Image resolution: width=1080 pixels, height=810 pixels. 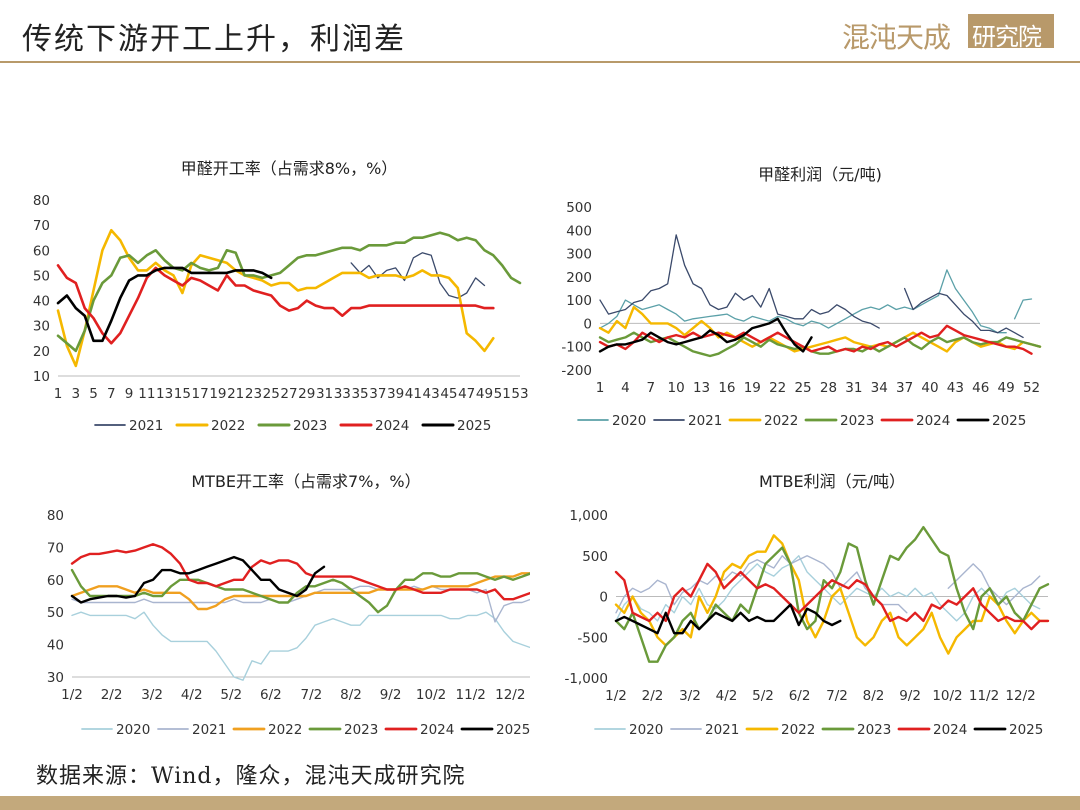 What do you see at coordinates (111, 394) in the screenshot?
I see `x-tick-label: 7` at bounding box center [111, 394].